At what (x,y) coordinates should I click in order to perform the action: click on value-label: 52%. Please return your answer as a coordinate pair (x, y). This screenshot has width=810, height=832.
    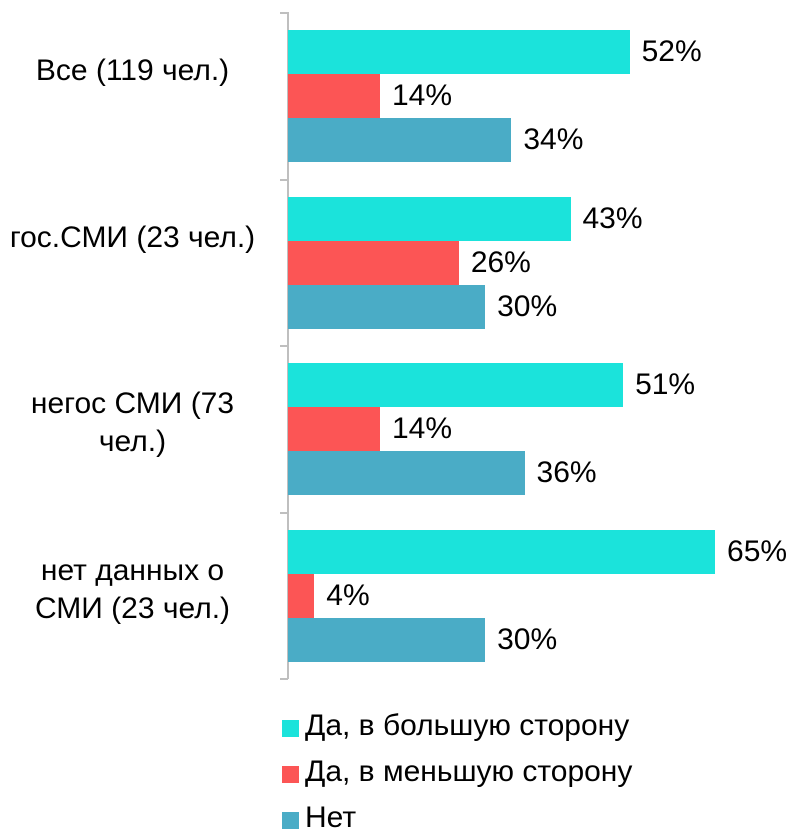
    Looking at the image, I should click on (671, 51).